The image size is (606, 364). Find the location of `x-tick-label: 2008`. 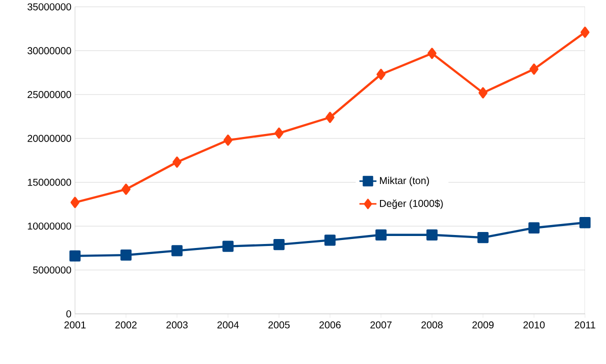

x-tick-label: 2008 is located at coordinates (432, 324).